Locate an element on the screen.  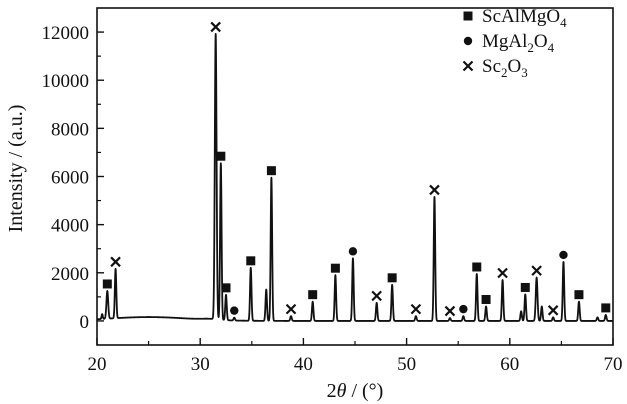
x-axis-title: 2θ / (°) is located at coordinates (355, 391).